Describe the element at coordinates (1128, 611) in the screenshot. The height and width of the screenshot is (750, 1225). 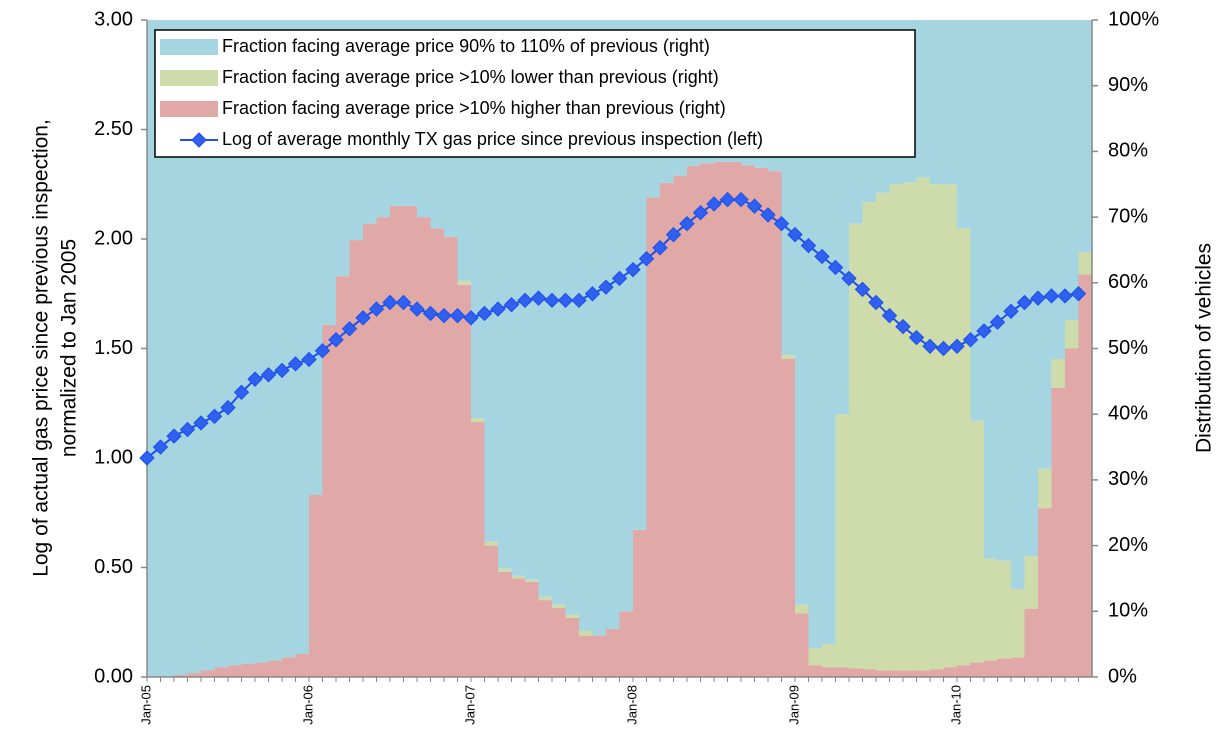
I see `y2-tick-label: 10%` at that location.